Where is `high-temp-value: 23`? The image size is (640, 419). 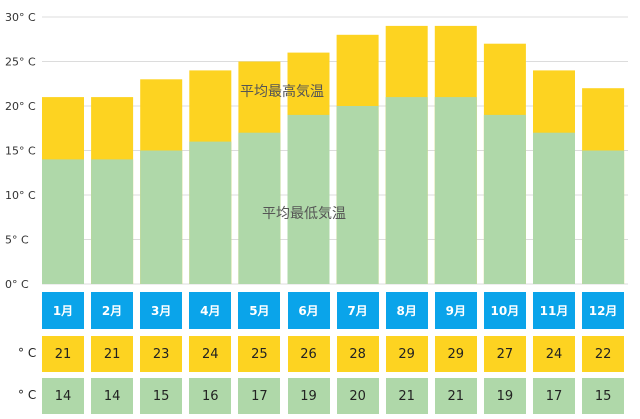 high-temp-value: 23 is located at coordinates (161, 354).